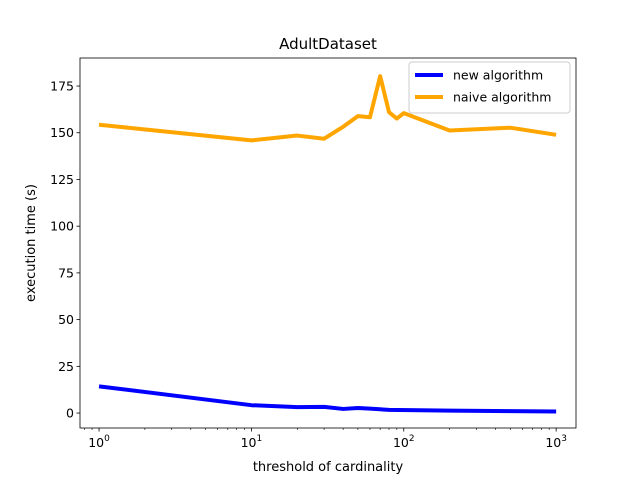 The image size is (640, 480). Describe the element at coordinates (66, 319) in the screenshot. I see `y-tick-label: 50` at that location.